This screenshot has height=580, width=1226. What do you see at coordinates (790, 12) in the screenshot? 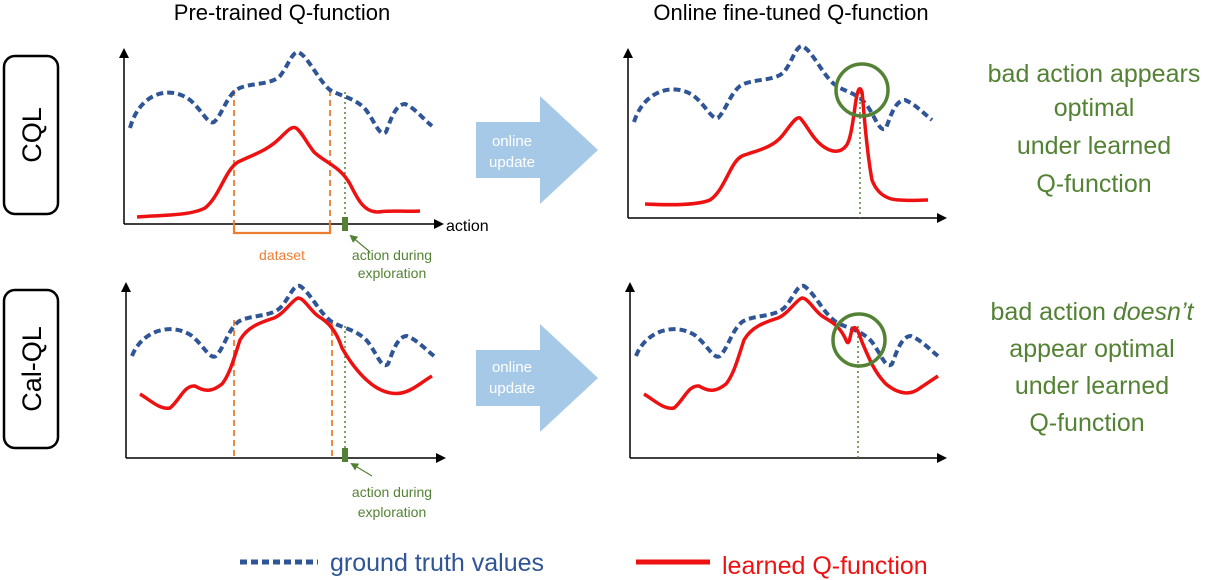
I see `header-finetuned: Online fine-tuned Q-function` at bounding box center [790, 12].